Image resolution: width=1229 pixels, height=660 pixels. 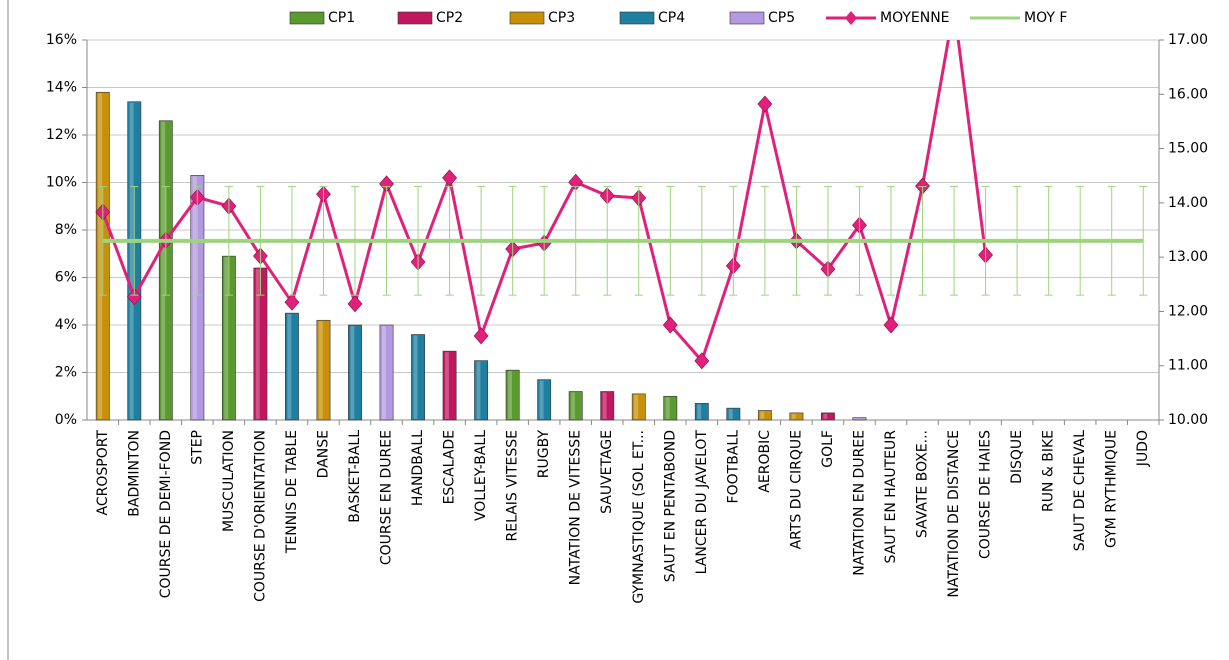 I want to click on y2-tick-label: 11.00, so click(x=1188, y=366).